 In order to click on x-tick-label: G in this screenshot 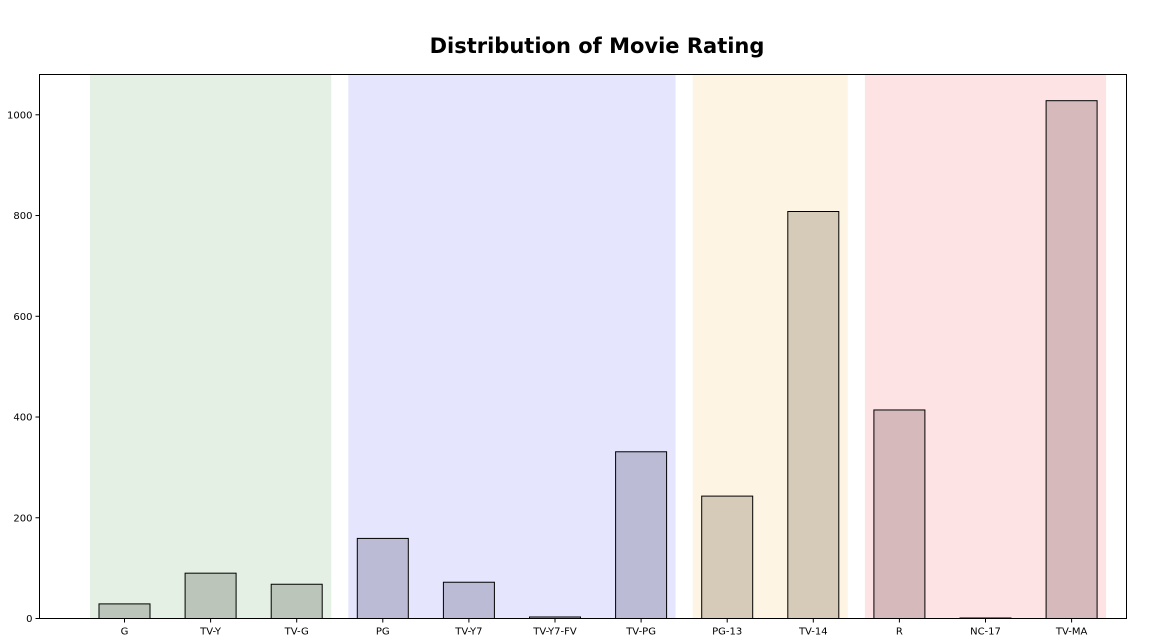, I will do `click(125, 632)`.